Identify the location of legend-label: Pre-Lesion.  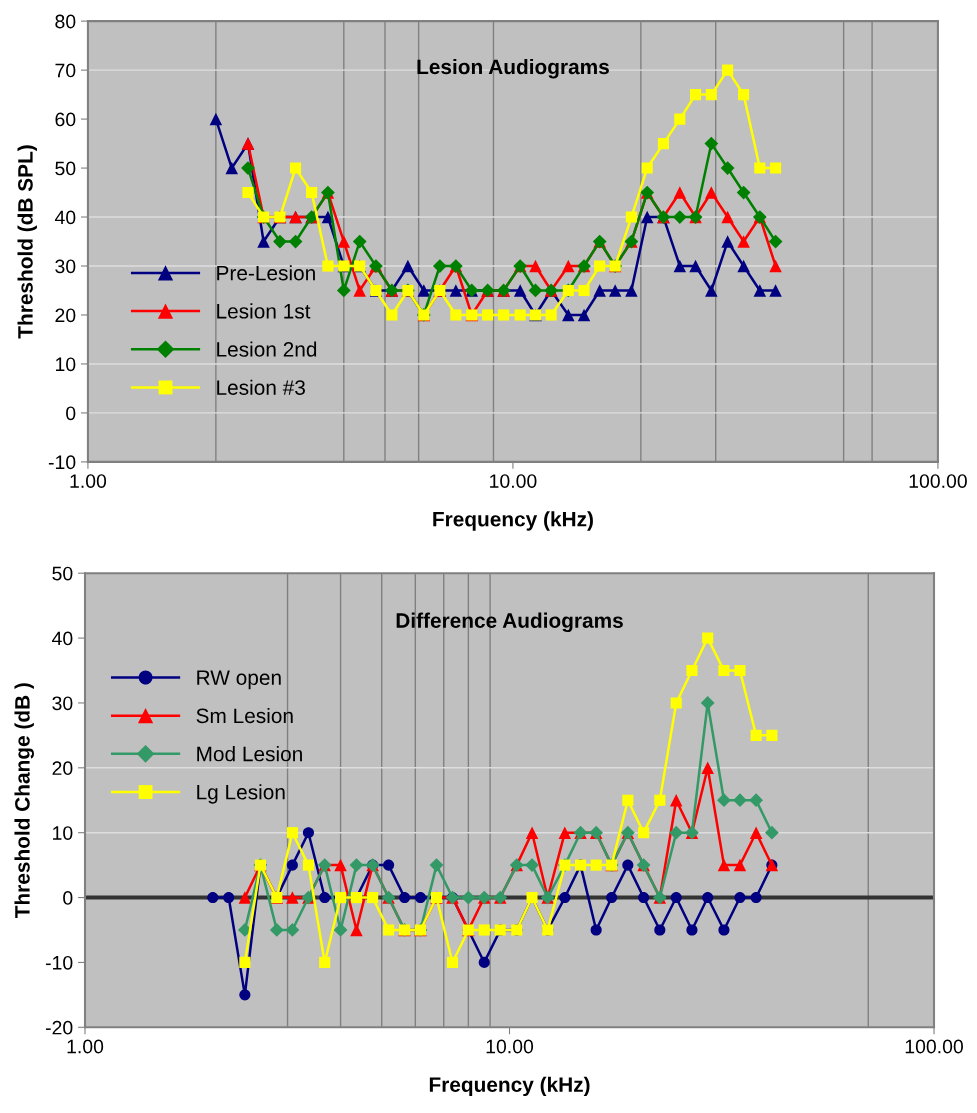
(266, 273).